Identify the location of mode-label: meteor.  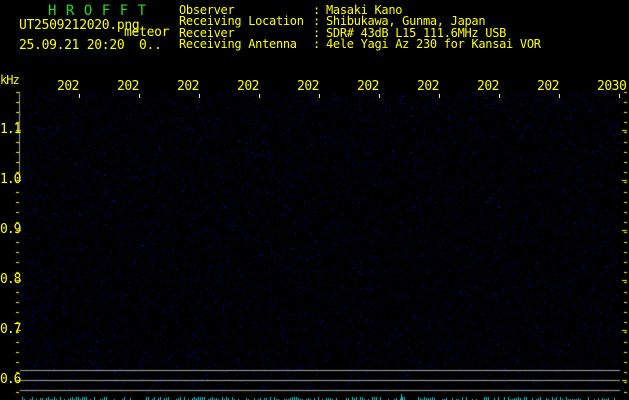
(147, 32).